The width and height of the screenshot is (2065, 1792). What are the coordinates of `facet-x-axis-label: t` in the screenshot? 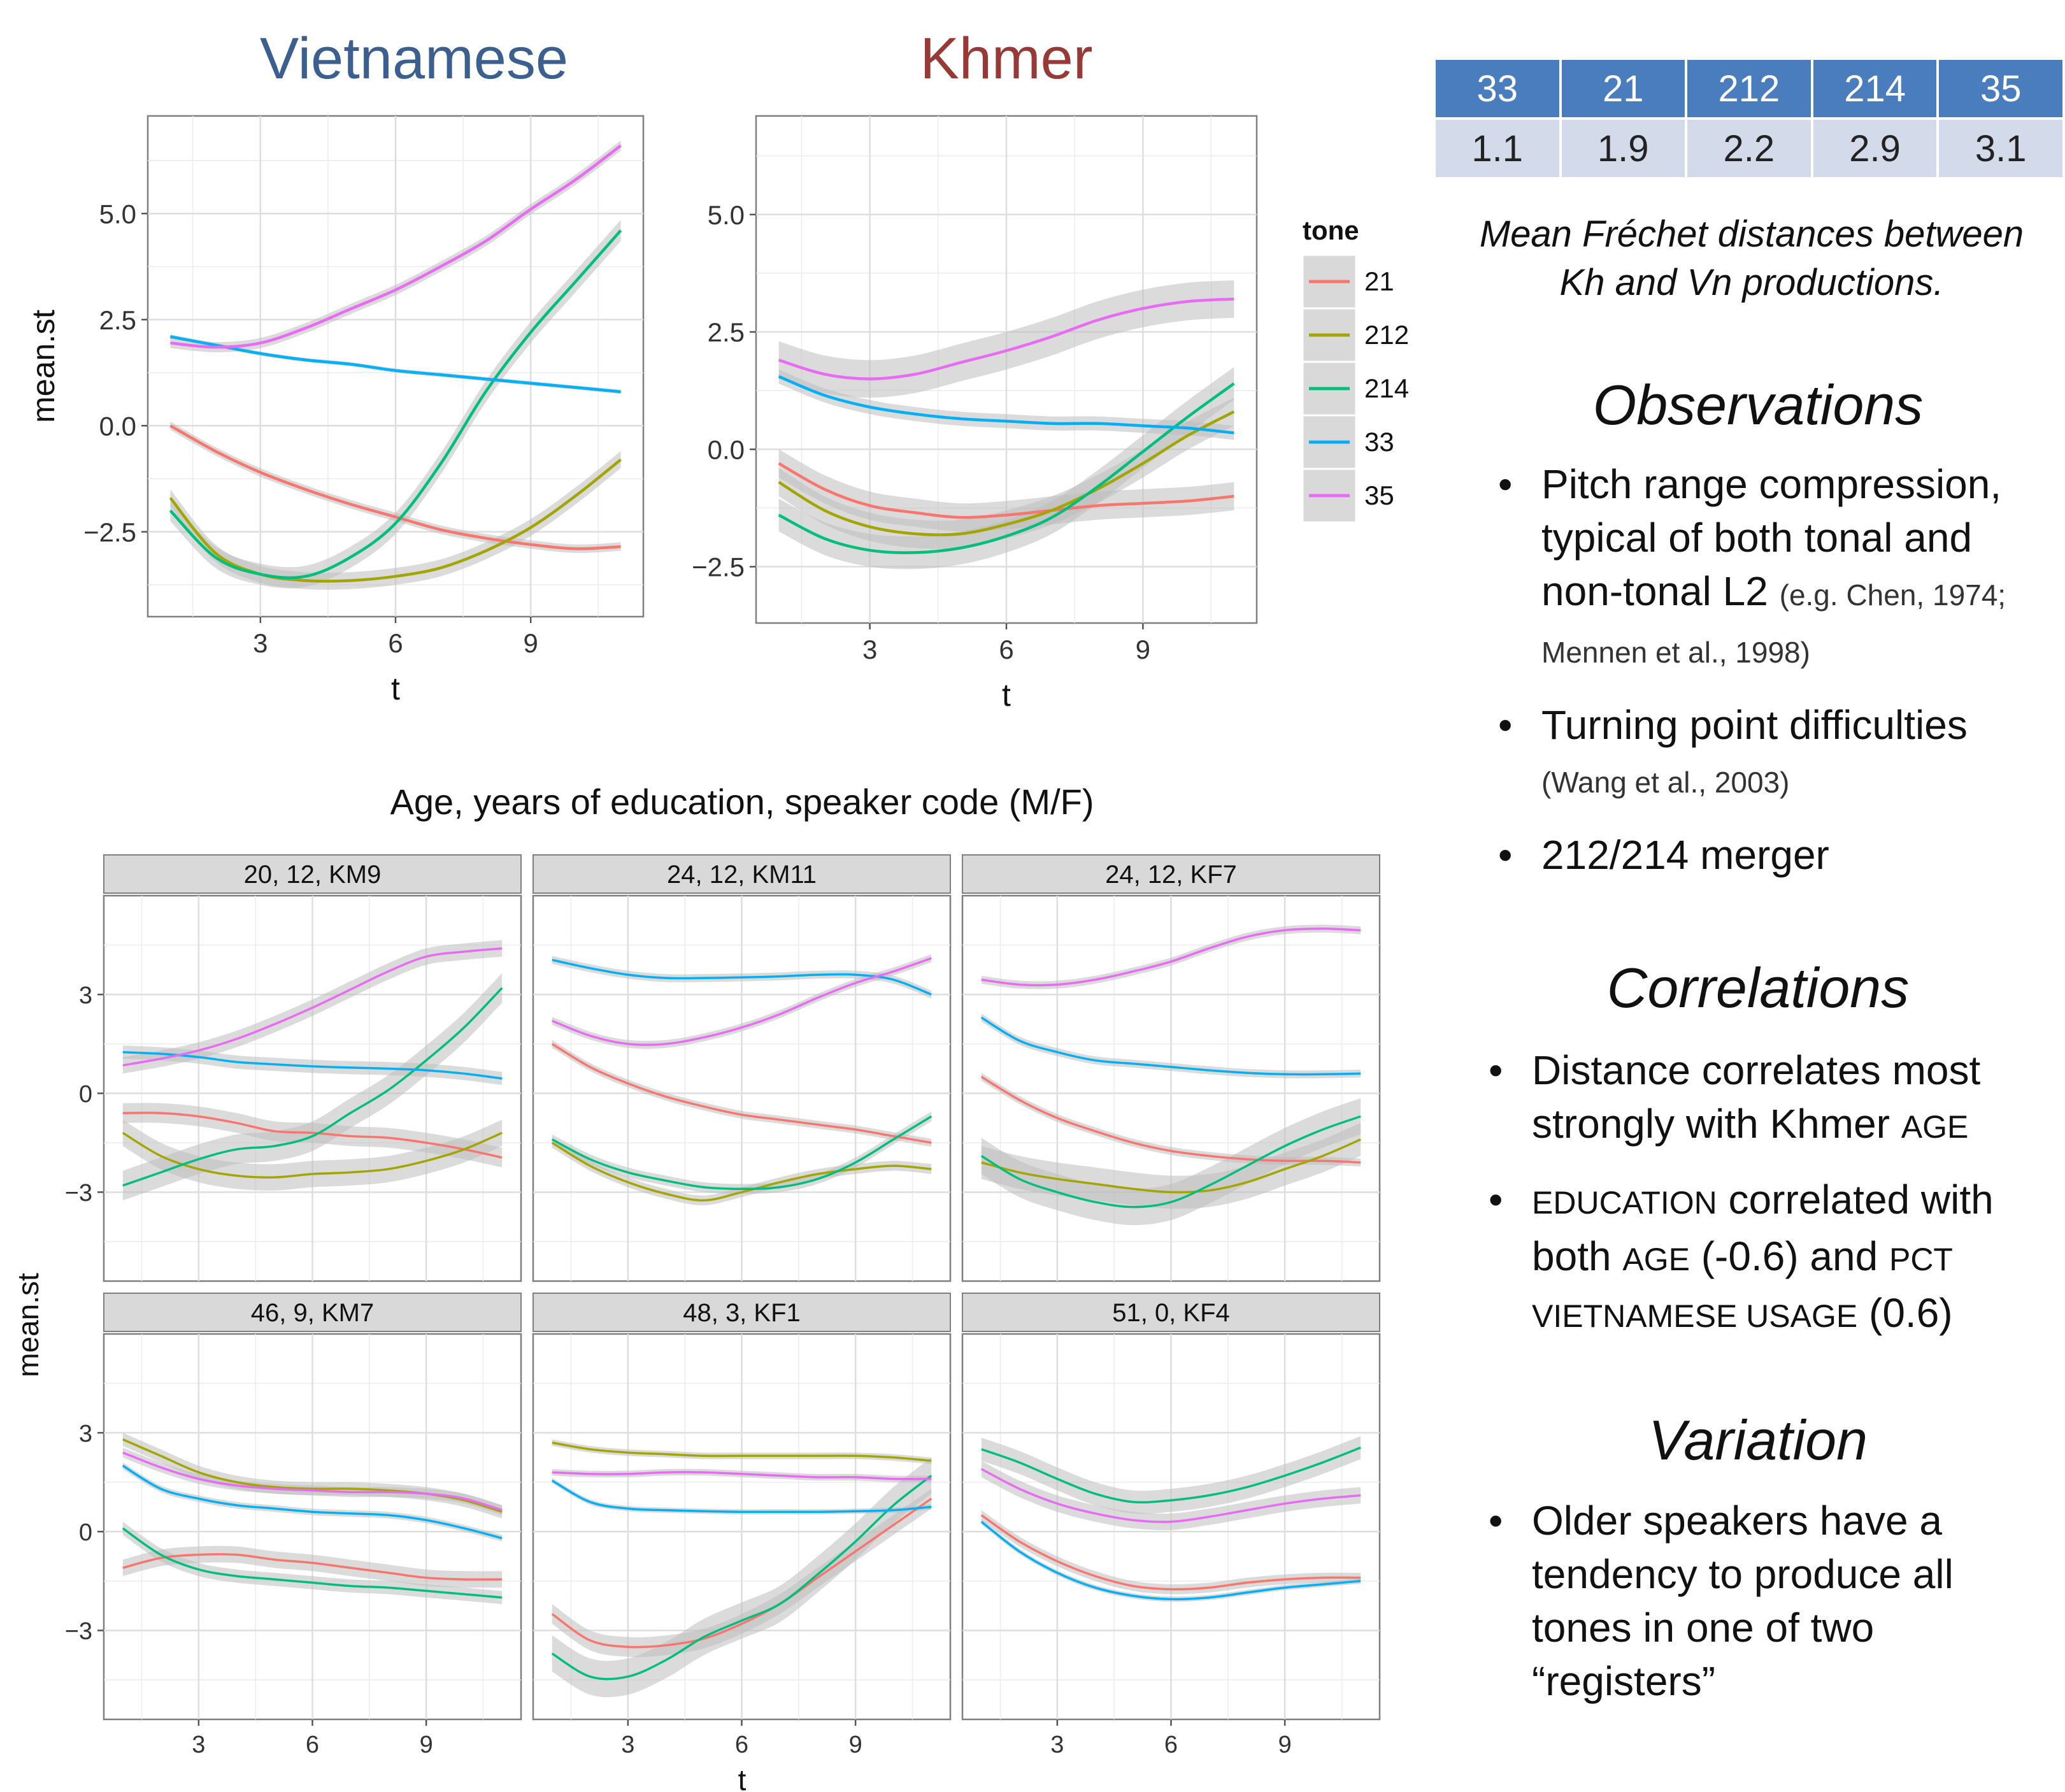 It's located at (742, 1777).